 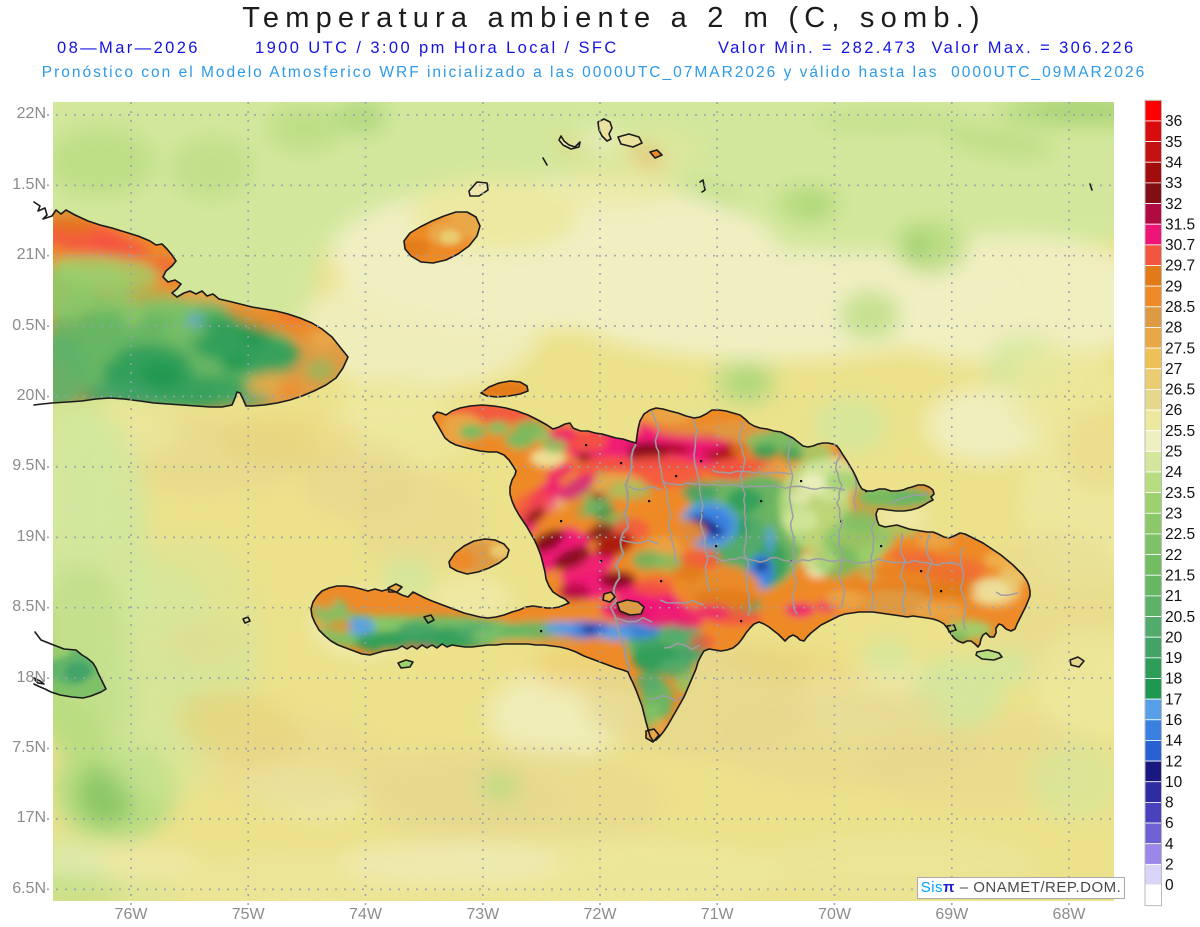 I want to click on svg-text: 35, so click(x=1173, y=142).